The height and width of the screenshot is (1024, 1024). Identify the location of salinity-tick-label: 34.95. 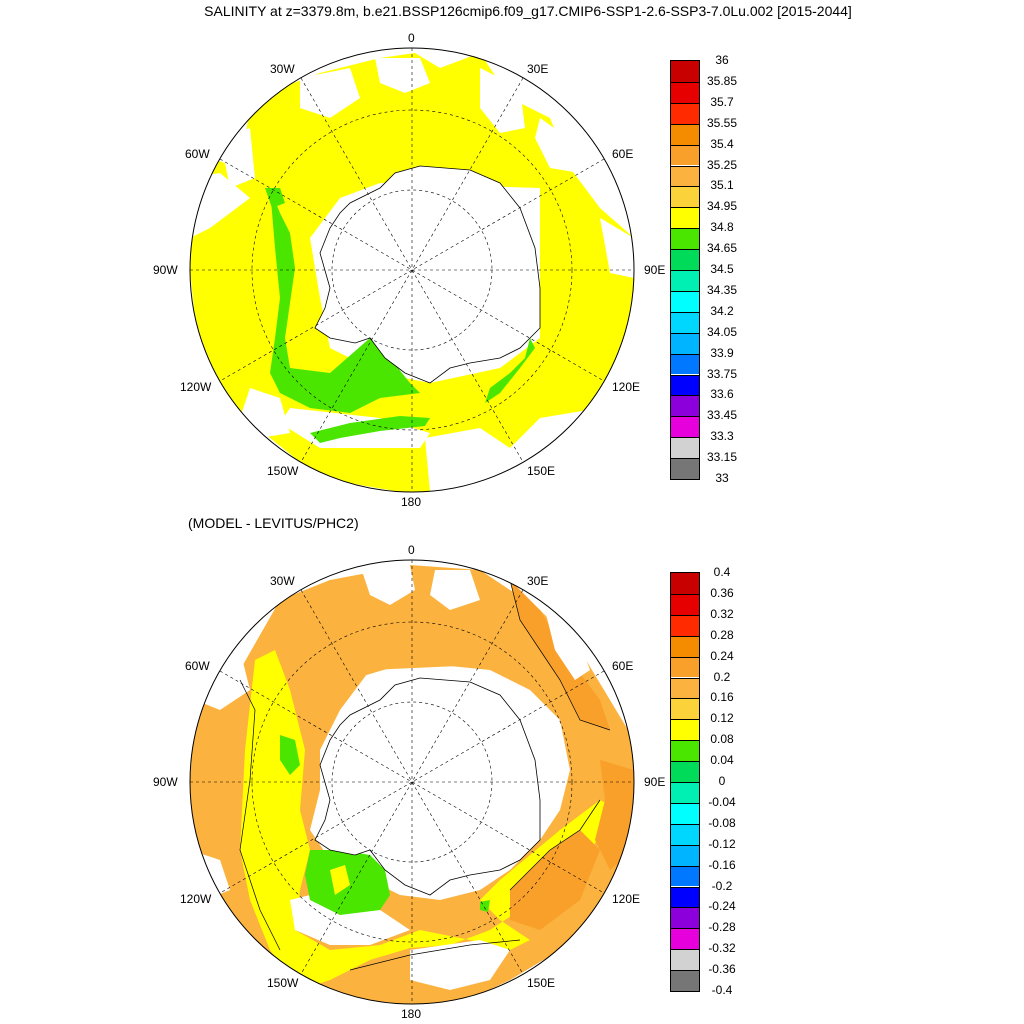
(722, 206).